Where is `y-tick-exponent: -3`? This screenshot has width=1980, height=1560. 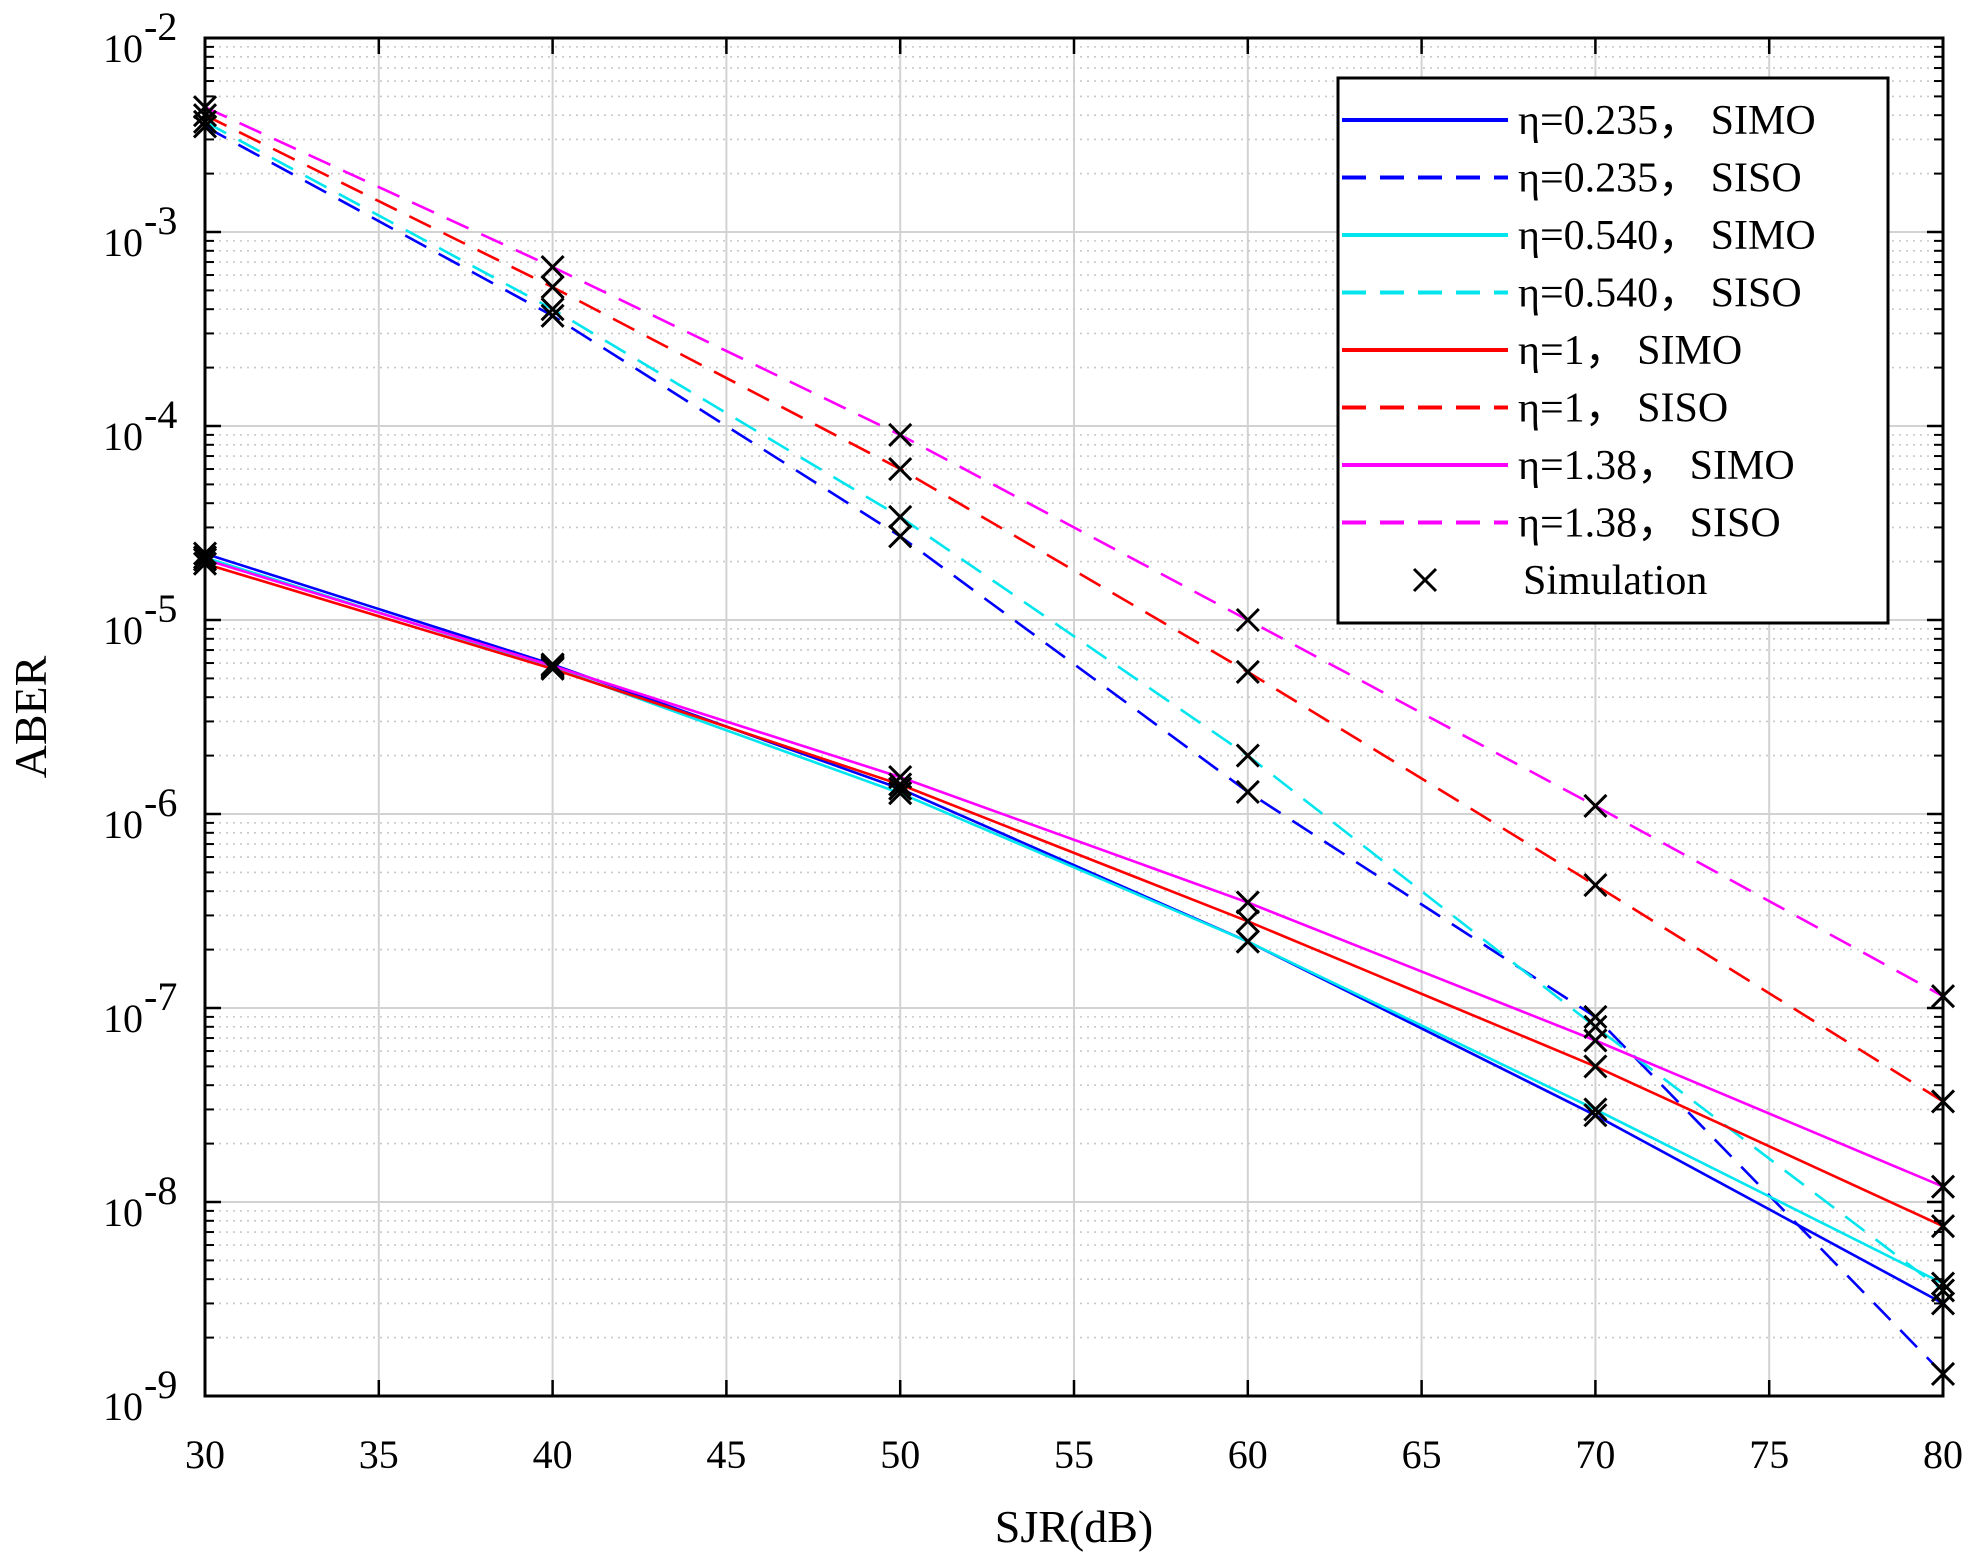
y-tick-exponent: -3 is located at coordinates (160, 220).